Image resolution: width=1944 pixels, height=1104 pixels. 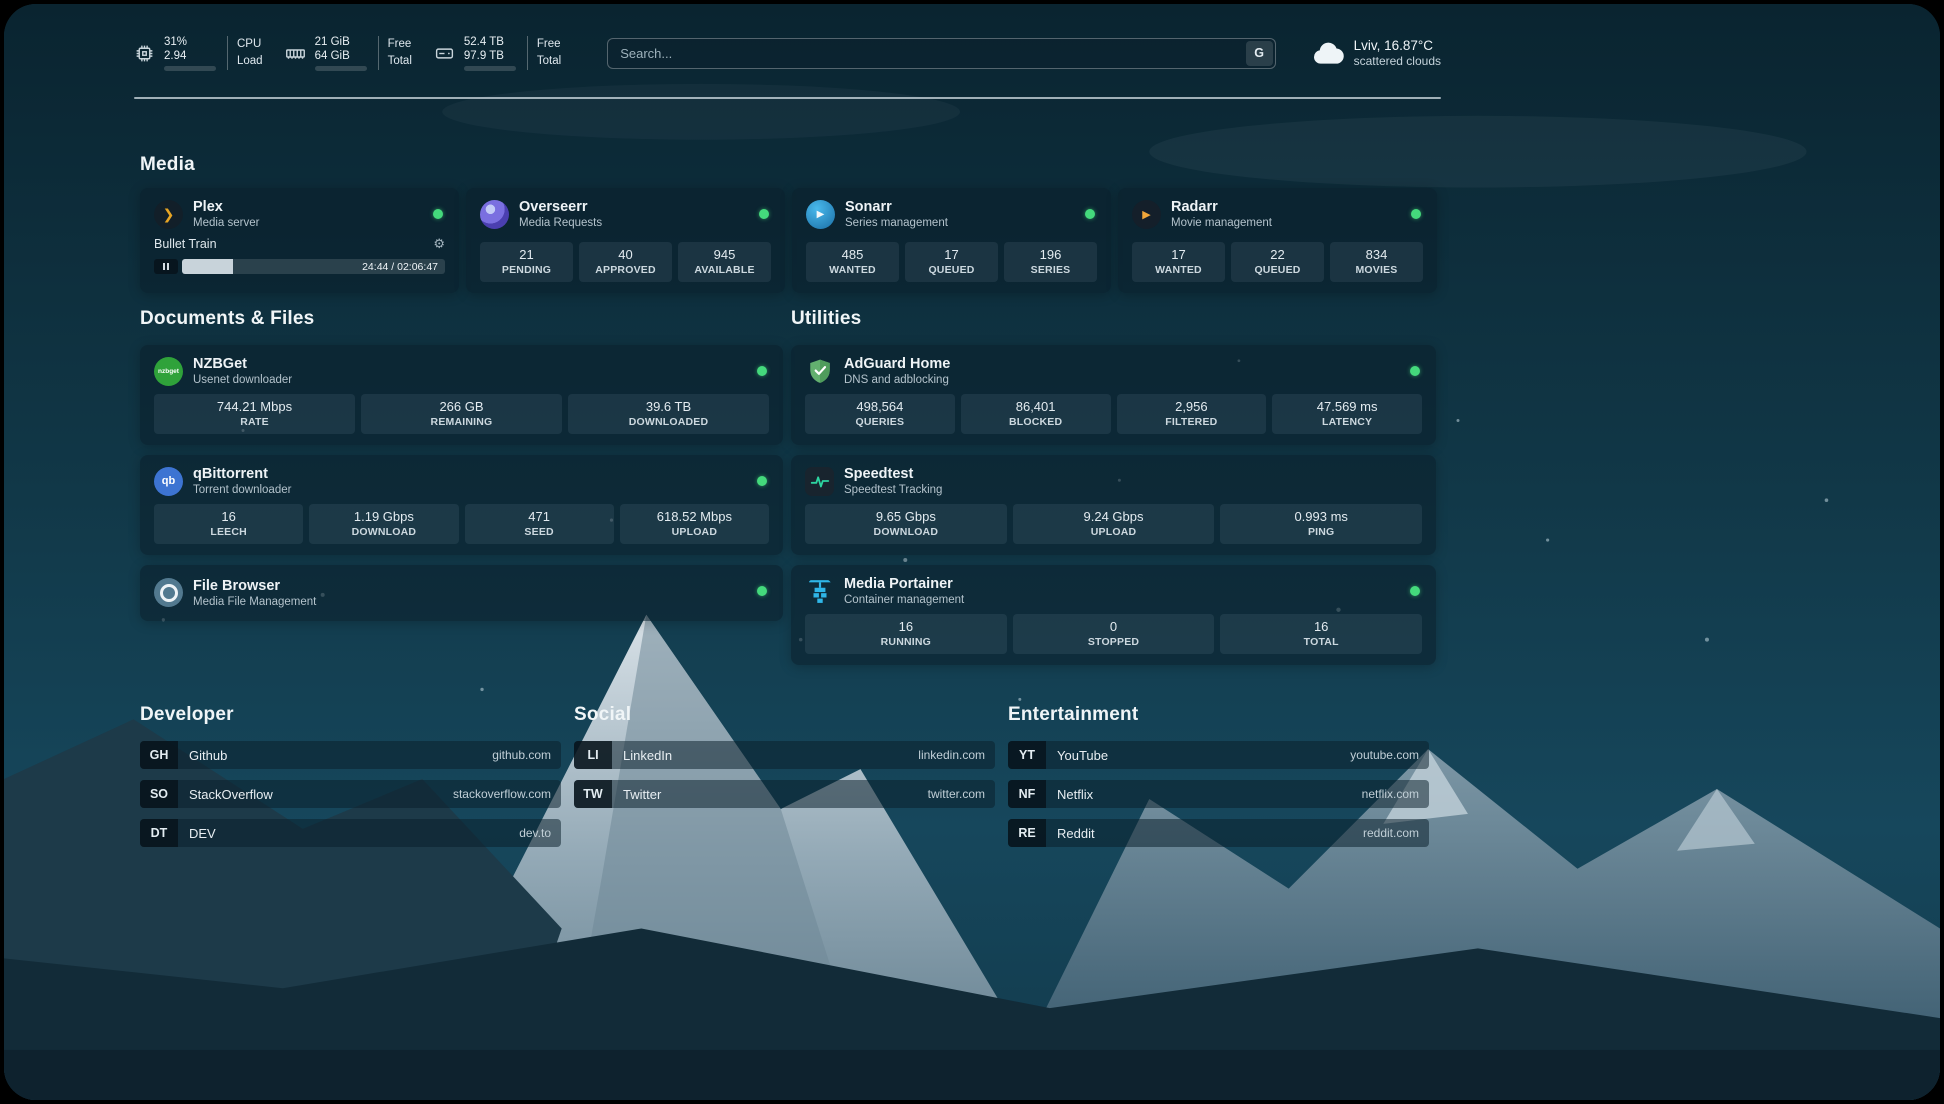 What do you see at coordinates (1321, 524) in the screenshot?
I see `stat-ping: 0.993 ms PING` at bounding box center [1321, 524].